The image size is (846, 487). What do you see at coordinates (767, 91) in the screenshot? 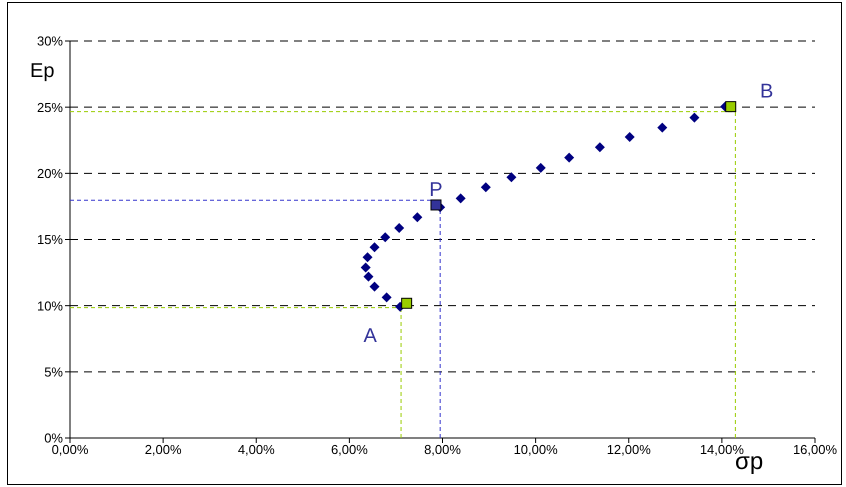
I see `annotation: B` at bounding box center [767, 91].